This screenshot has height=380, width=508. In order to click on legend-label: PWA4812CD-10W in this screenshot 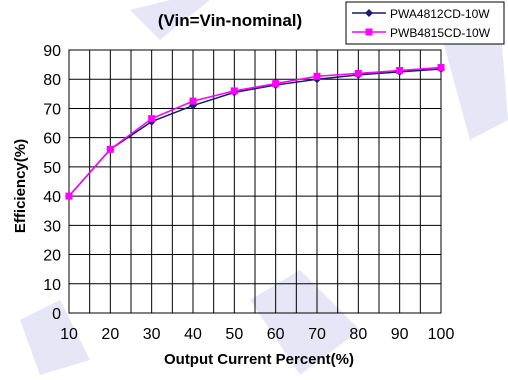, I will do `click(440, 14)`.